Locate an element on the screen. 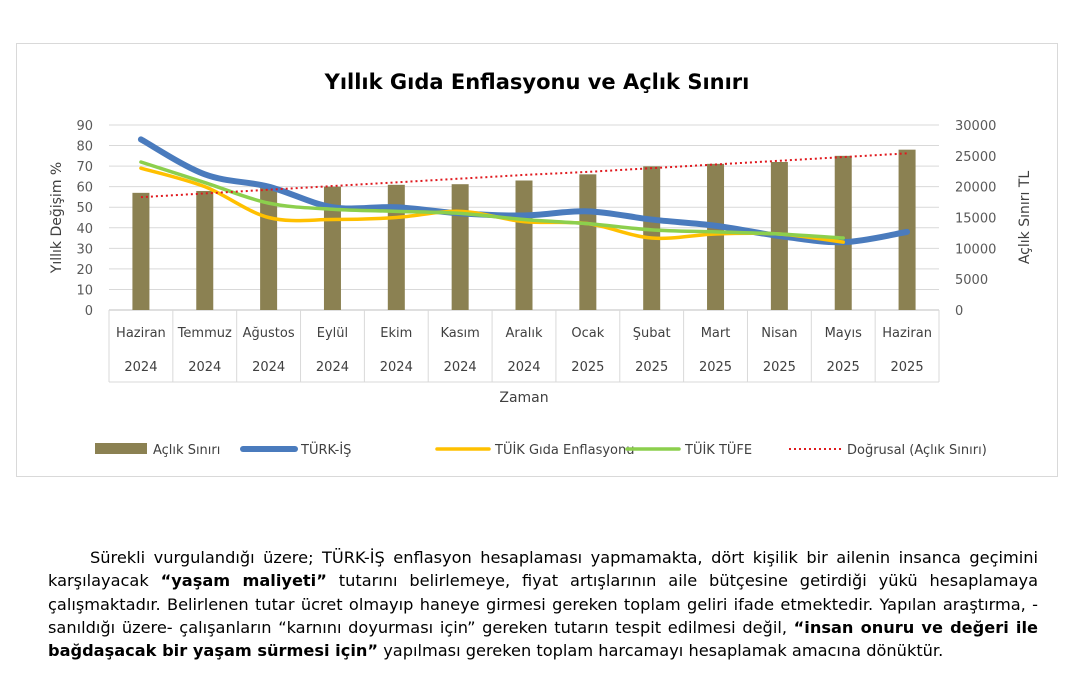 This screenshot has width=1069, height=686. y-right-tick-label: 0 is located at coordinates (959, 311).